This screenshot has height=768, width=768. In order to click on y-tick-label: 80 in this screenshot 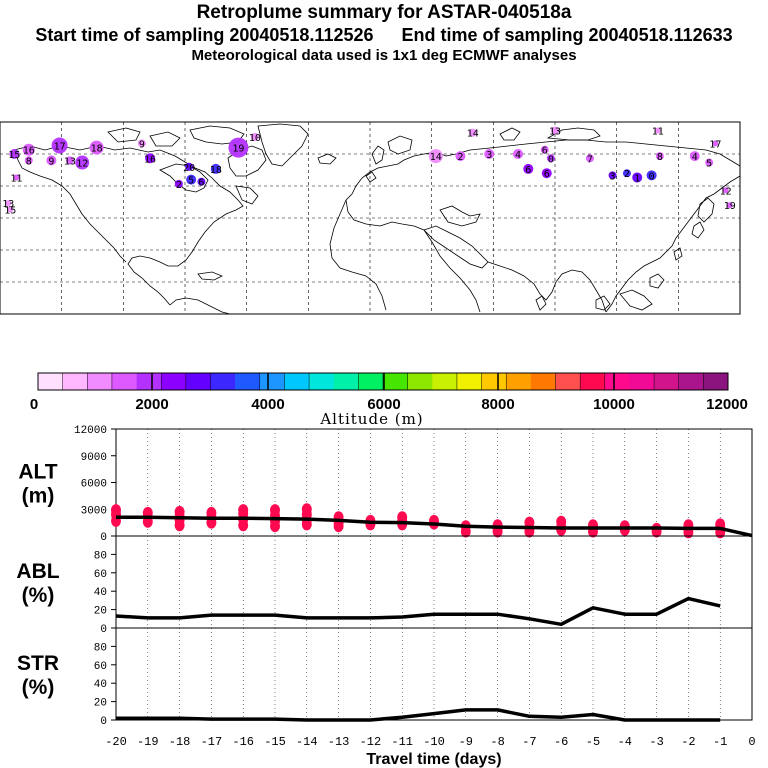, I will do `click(100, 556)`.